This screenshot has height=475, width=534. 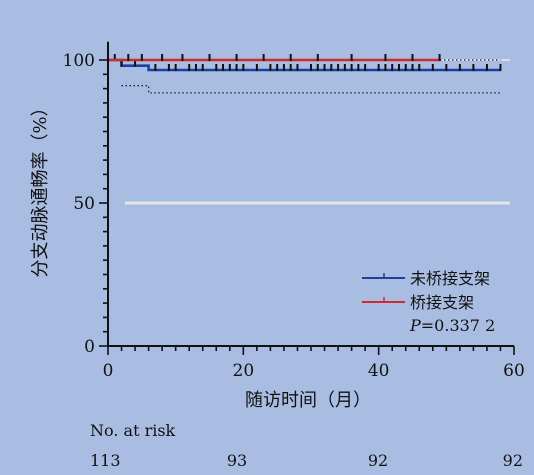 I want to click on p-value-rest: =0.337 2, so click(x=458, y=325).